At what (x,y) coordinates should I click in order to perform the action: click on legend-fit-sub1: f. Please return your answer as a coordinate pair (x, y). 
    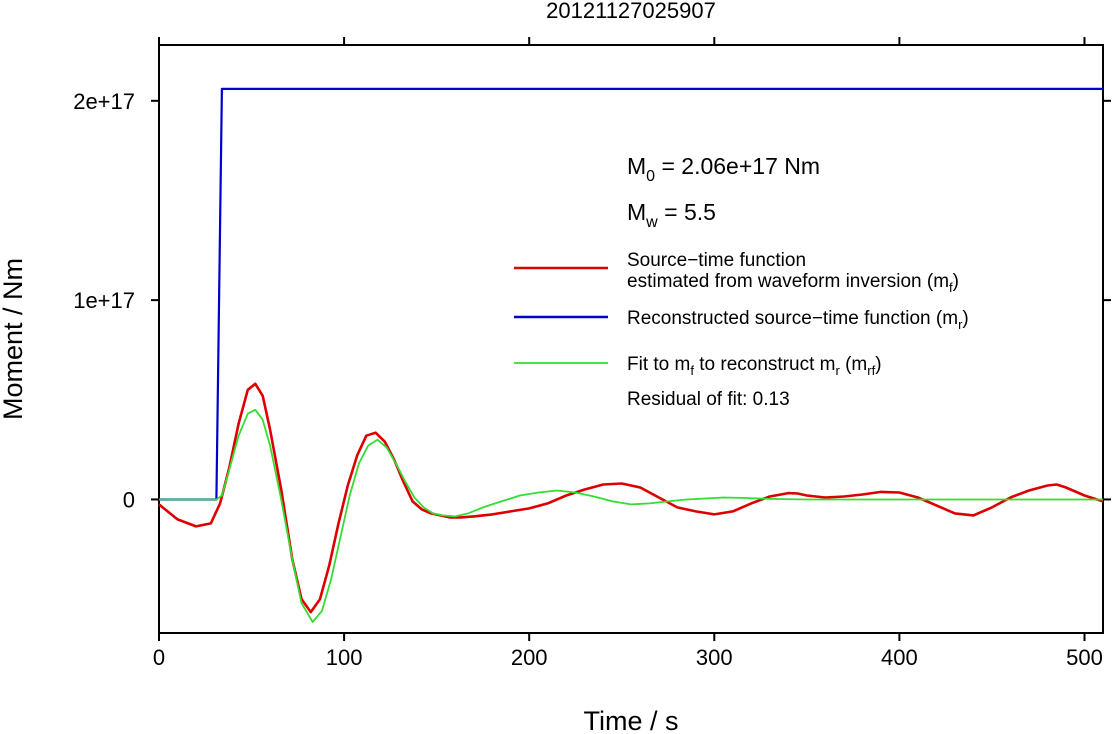
    Looking at the image, I should click on (692, 370).